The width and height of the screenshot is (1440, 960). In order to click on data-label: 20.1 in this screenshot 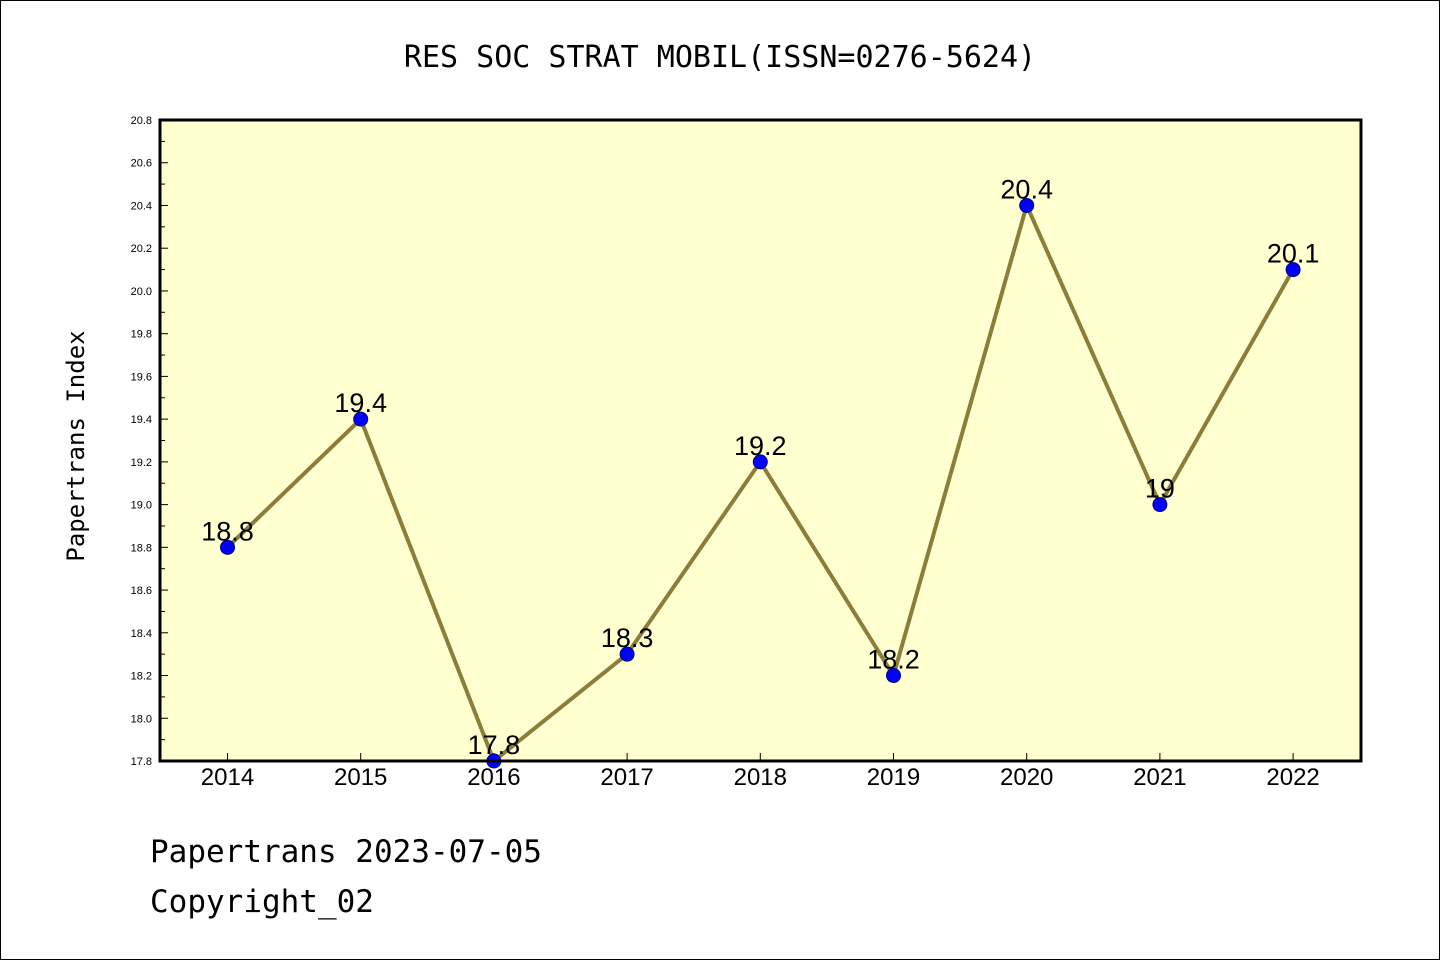, I will do `click(1293, 254)`.